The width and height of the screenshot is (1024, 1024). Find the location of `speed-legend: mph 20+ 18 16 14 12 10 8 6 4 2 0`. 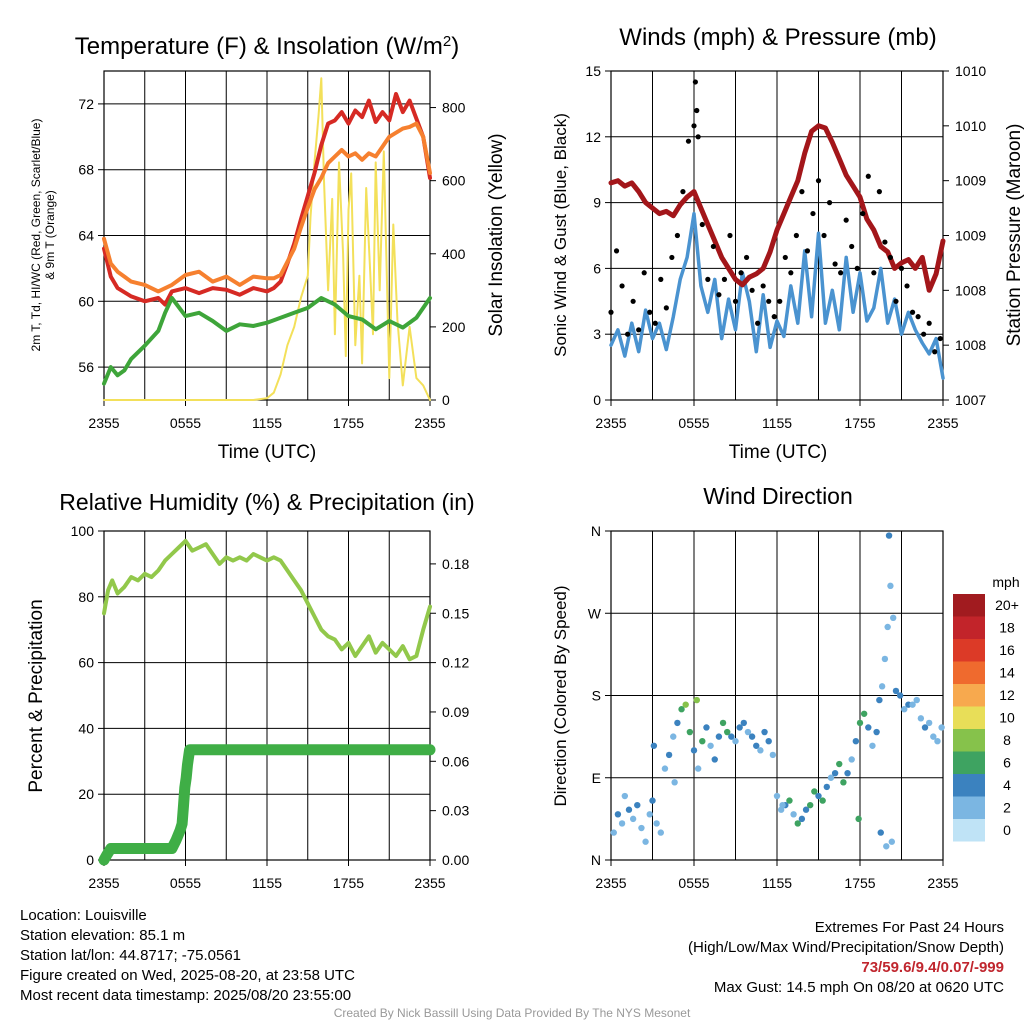

speed-legend: mph 20+ 18 16 14 12 10 8 6 4 2 0 is located at coordinates (986, 708).